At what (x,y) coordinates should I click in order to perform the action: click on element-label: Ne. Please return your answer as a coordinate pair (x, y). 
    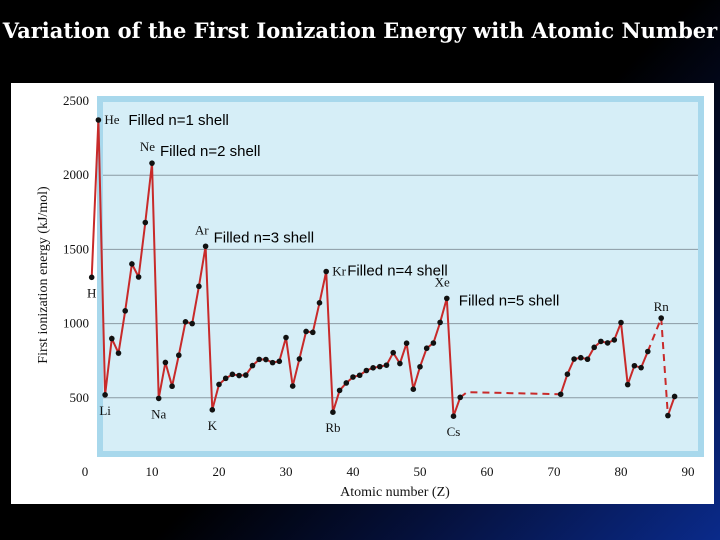
    Looking at the image, I should click on (147, 146).